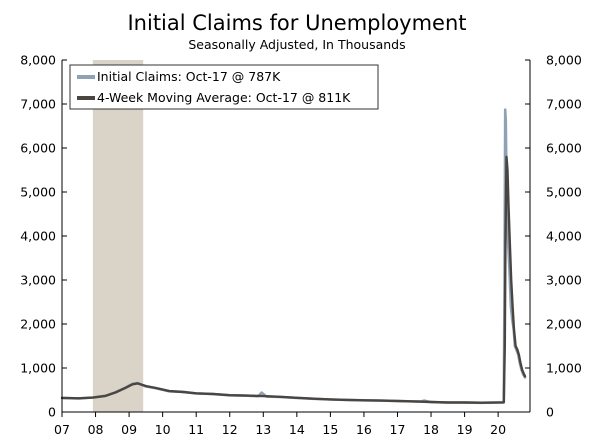 This screenshot has width=600, height=438. I want to click on y-tick-label-left: 4,000, so click(38, 236).